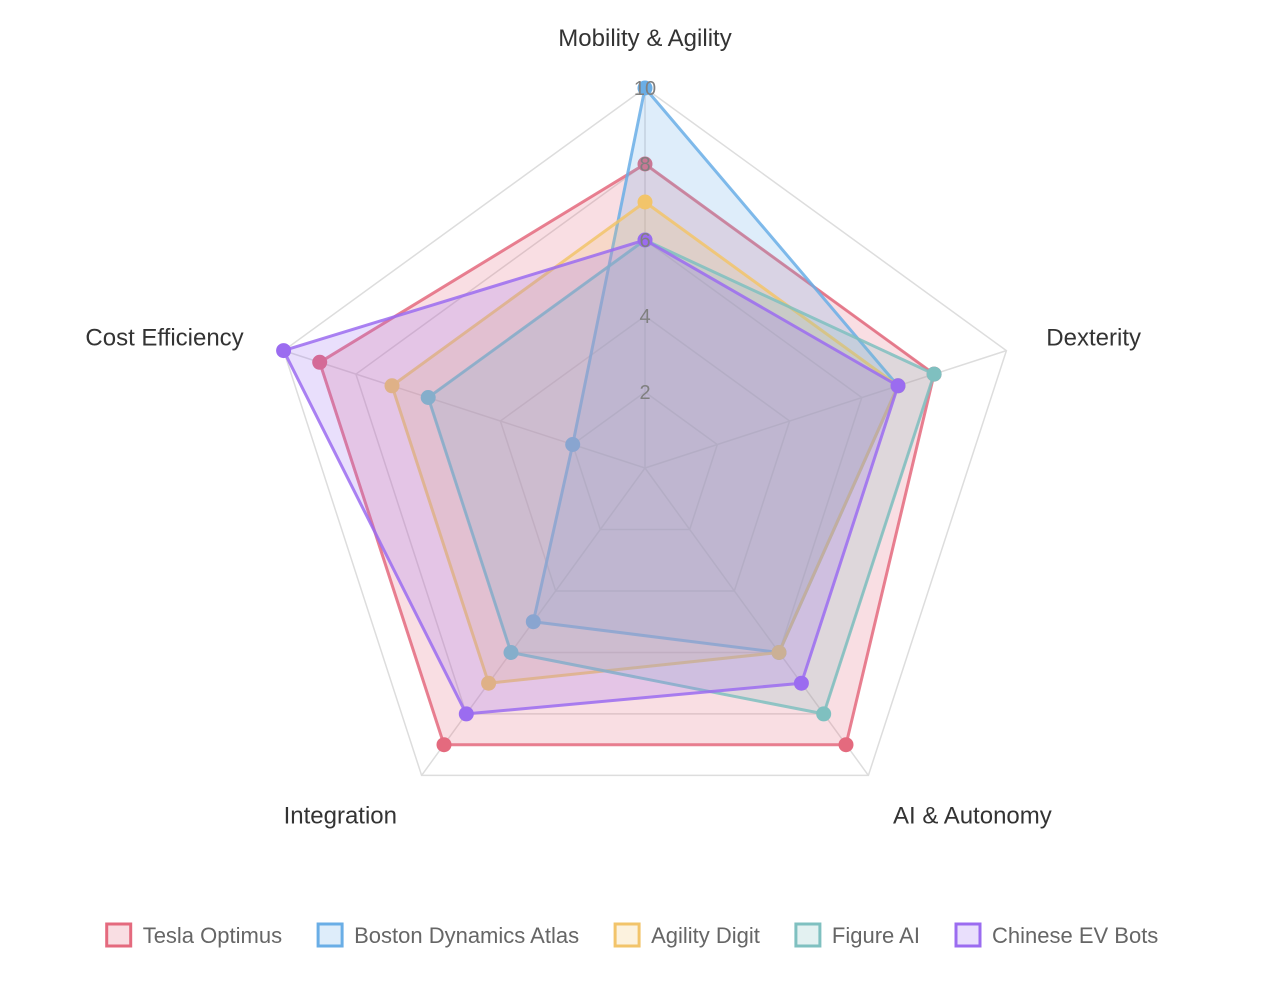 The width and height of the screenshot is (1265, 997). I want to click on tick-label-4: 10, so click(645, 89).